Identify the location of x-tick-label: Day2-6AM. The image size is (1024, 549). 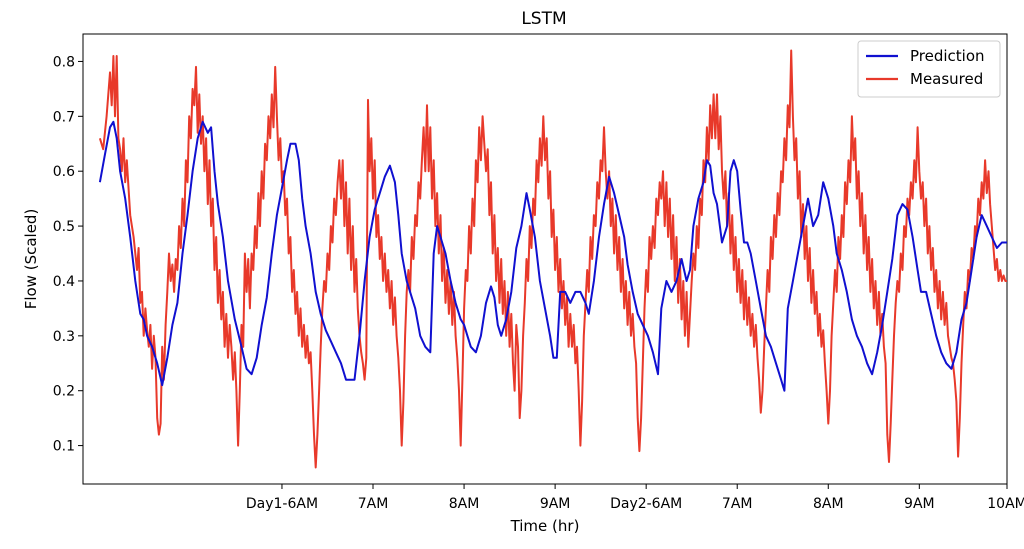
(646, 504).